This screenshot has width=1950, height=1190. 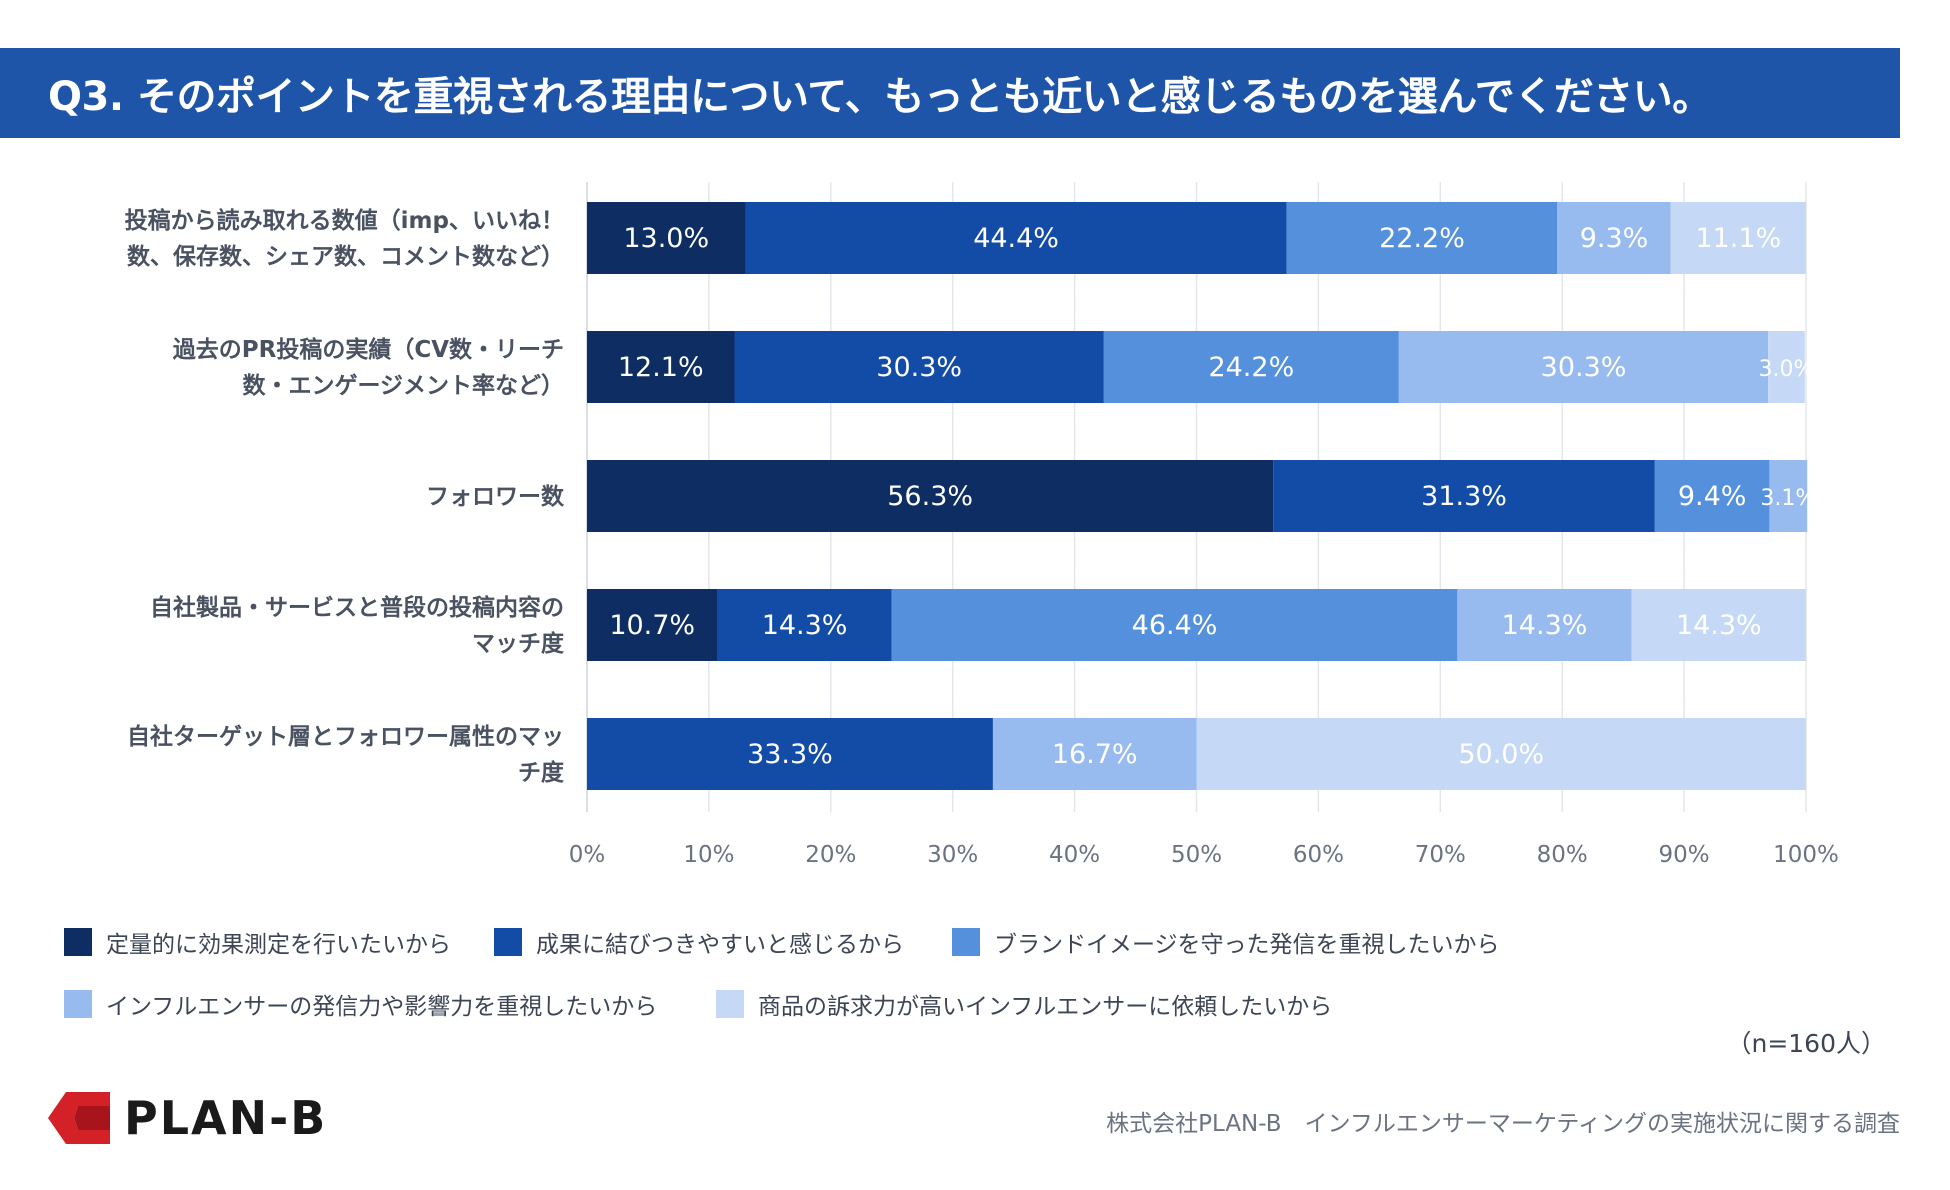 I want to click on x-tick-label: 0%, so click(x=587, y=855).